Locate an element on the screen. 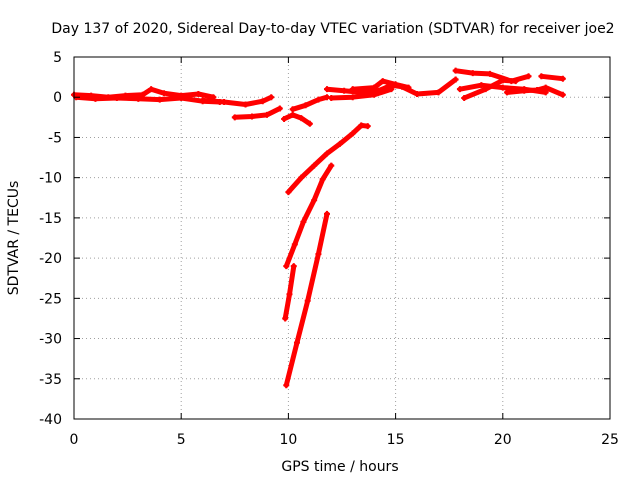  x-axis-title: GPS time / hours is located at coordinates (339, 467).